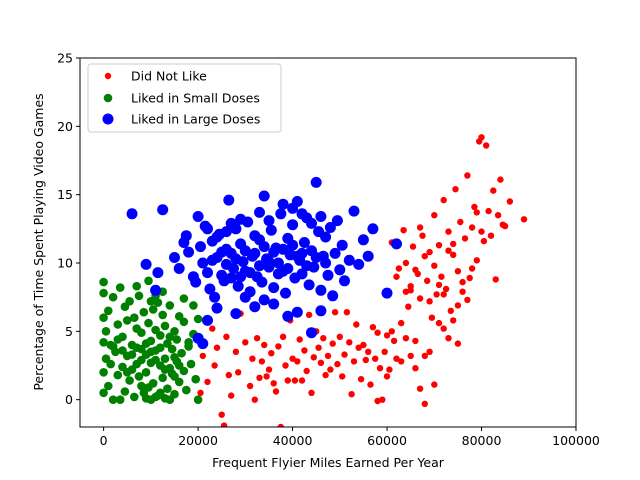 The image size is (640, 480). I want to click on x-axis: 0 20000 40000 60000 80000 100000, so click(350, 437).